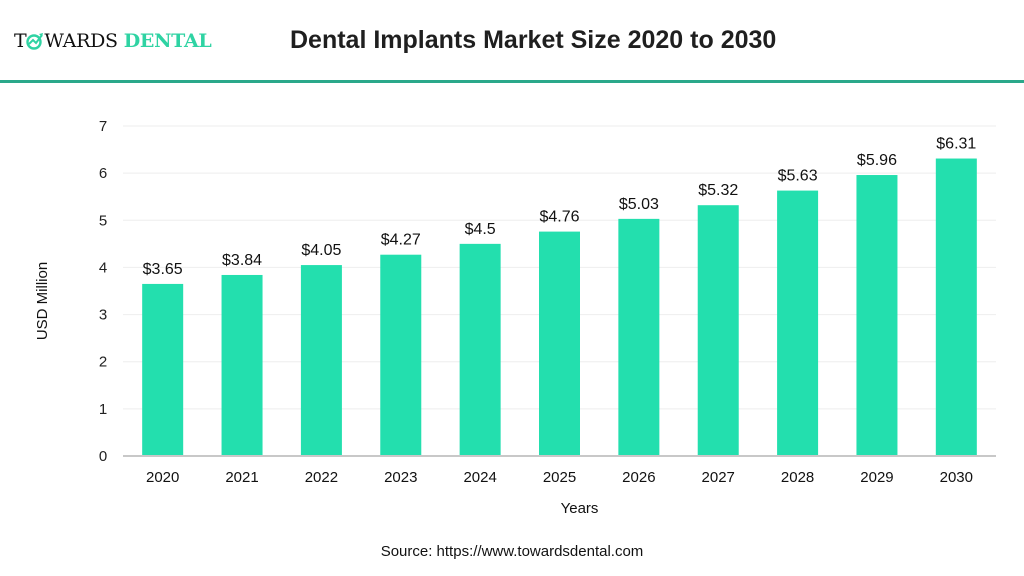 Image resolution: width=1024 pixels, height=576 pixels. I want to click on x-tick-label: 2024, so click(479, 477).